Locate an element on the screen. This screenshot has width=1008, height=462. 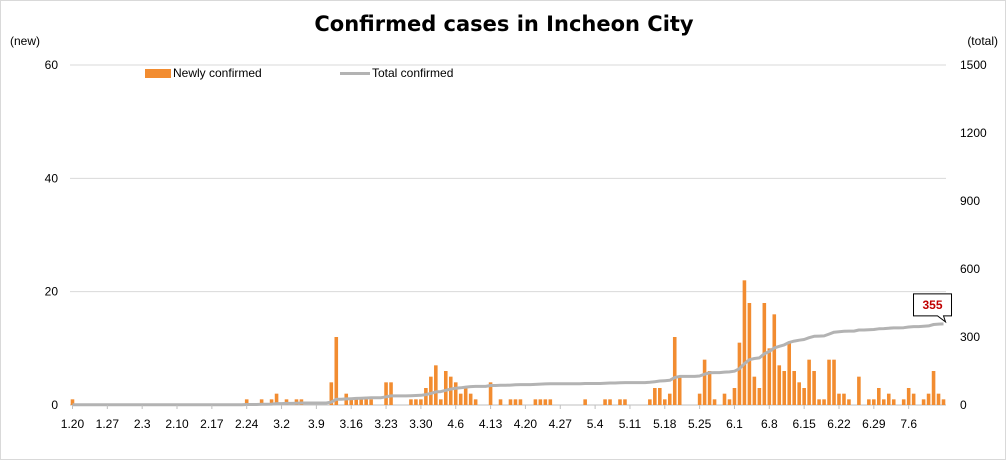
total-callout-label: 355 is located at coordinates (932, 305).